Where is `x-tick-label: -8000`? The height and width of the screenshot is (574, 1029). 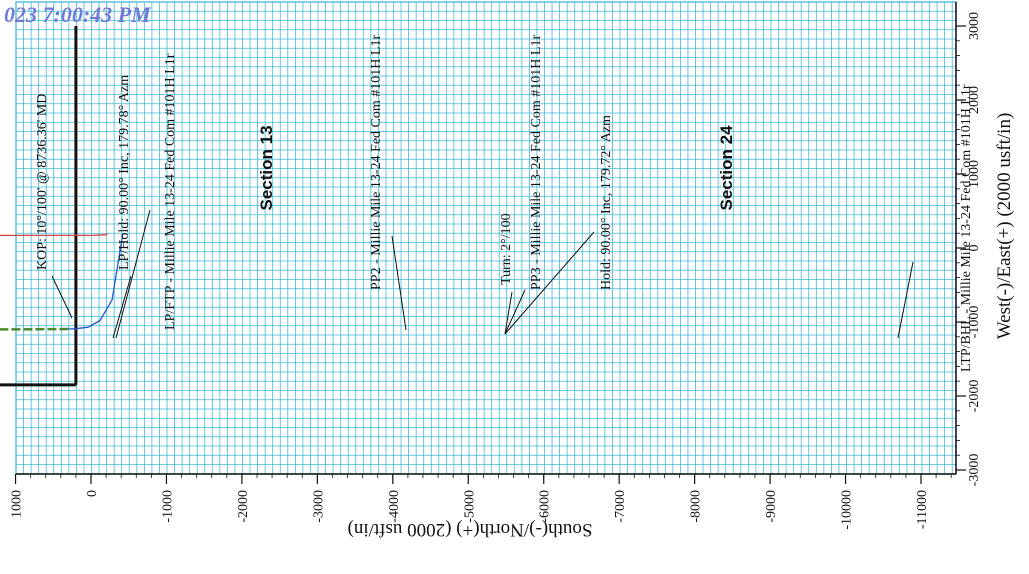 x-tick-label: -8000 is located at coordinates (696, 506).